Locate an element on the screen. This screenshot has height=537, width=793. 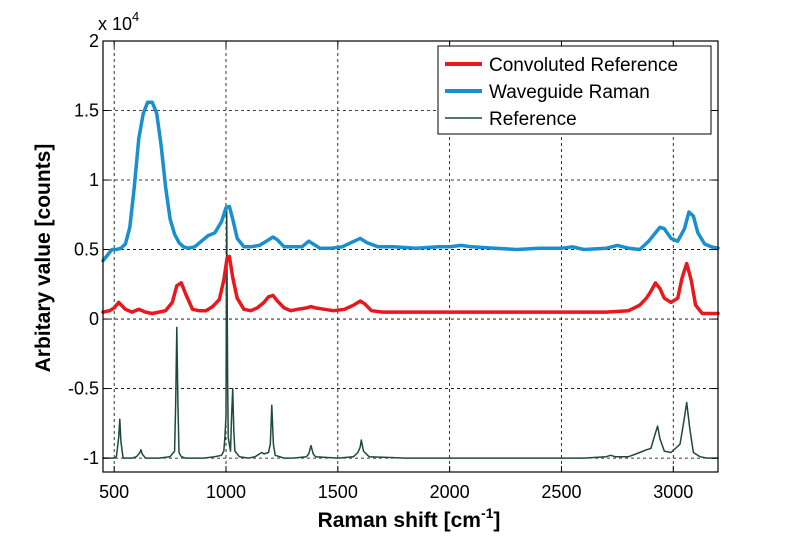
y-tick-label: 1.5 is located at coordinates (86, 111).